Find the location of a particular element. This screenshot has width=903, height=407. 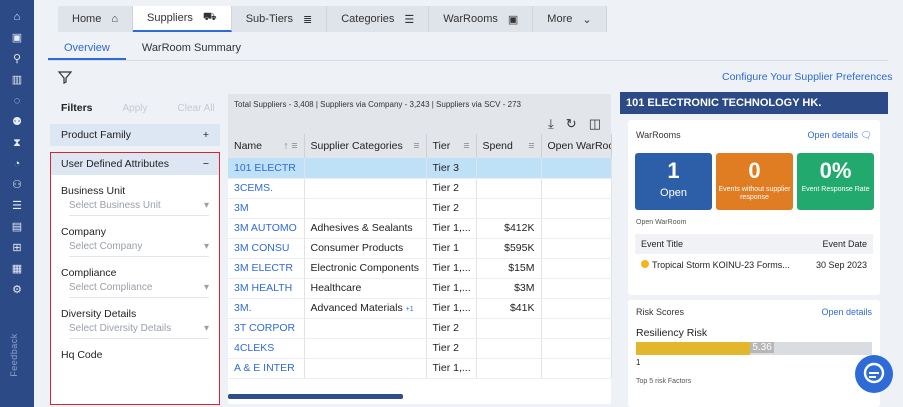

filters-title: Filters is located at coordinates (77, 108).